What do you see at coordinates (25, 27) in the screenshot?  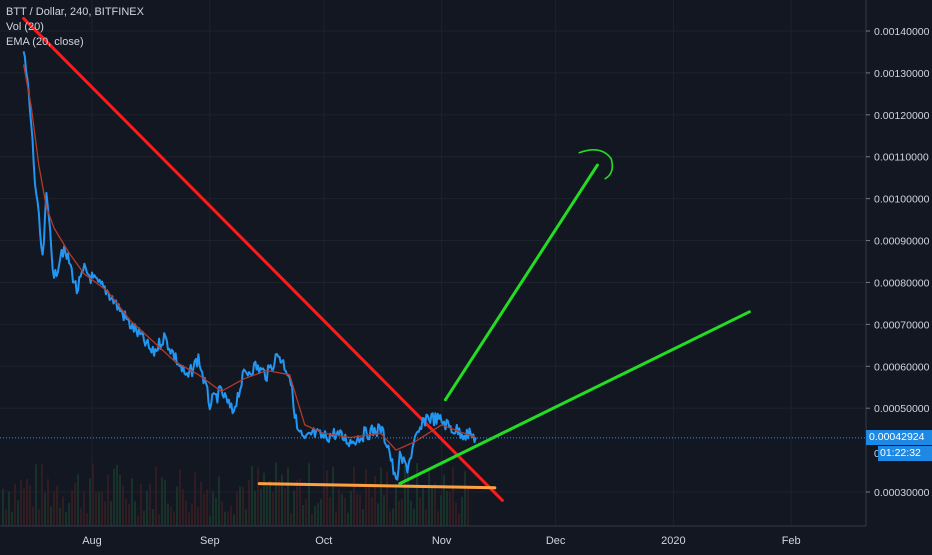 I see `volume-indicator-label: Vol (20)` at bounding box center [25, 27].